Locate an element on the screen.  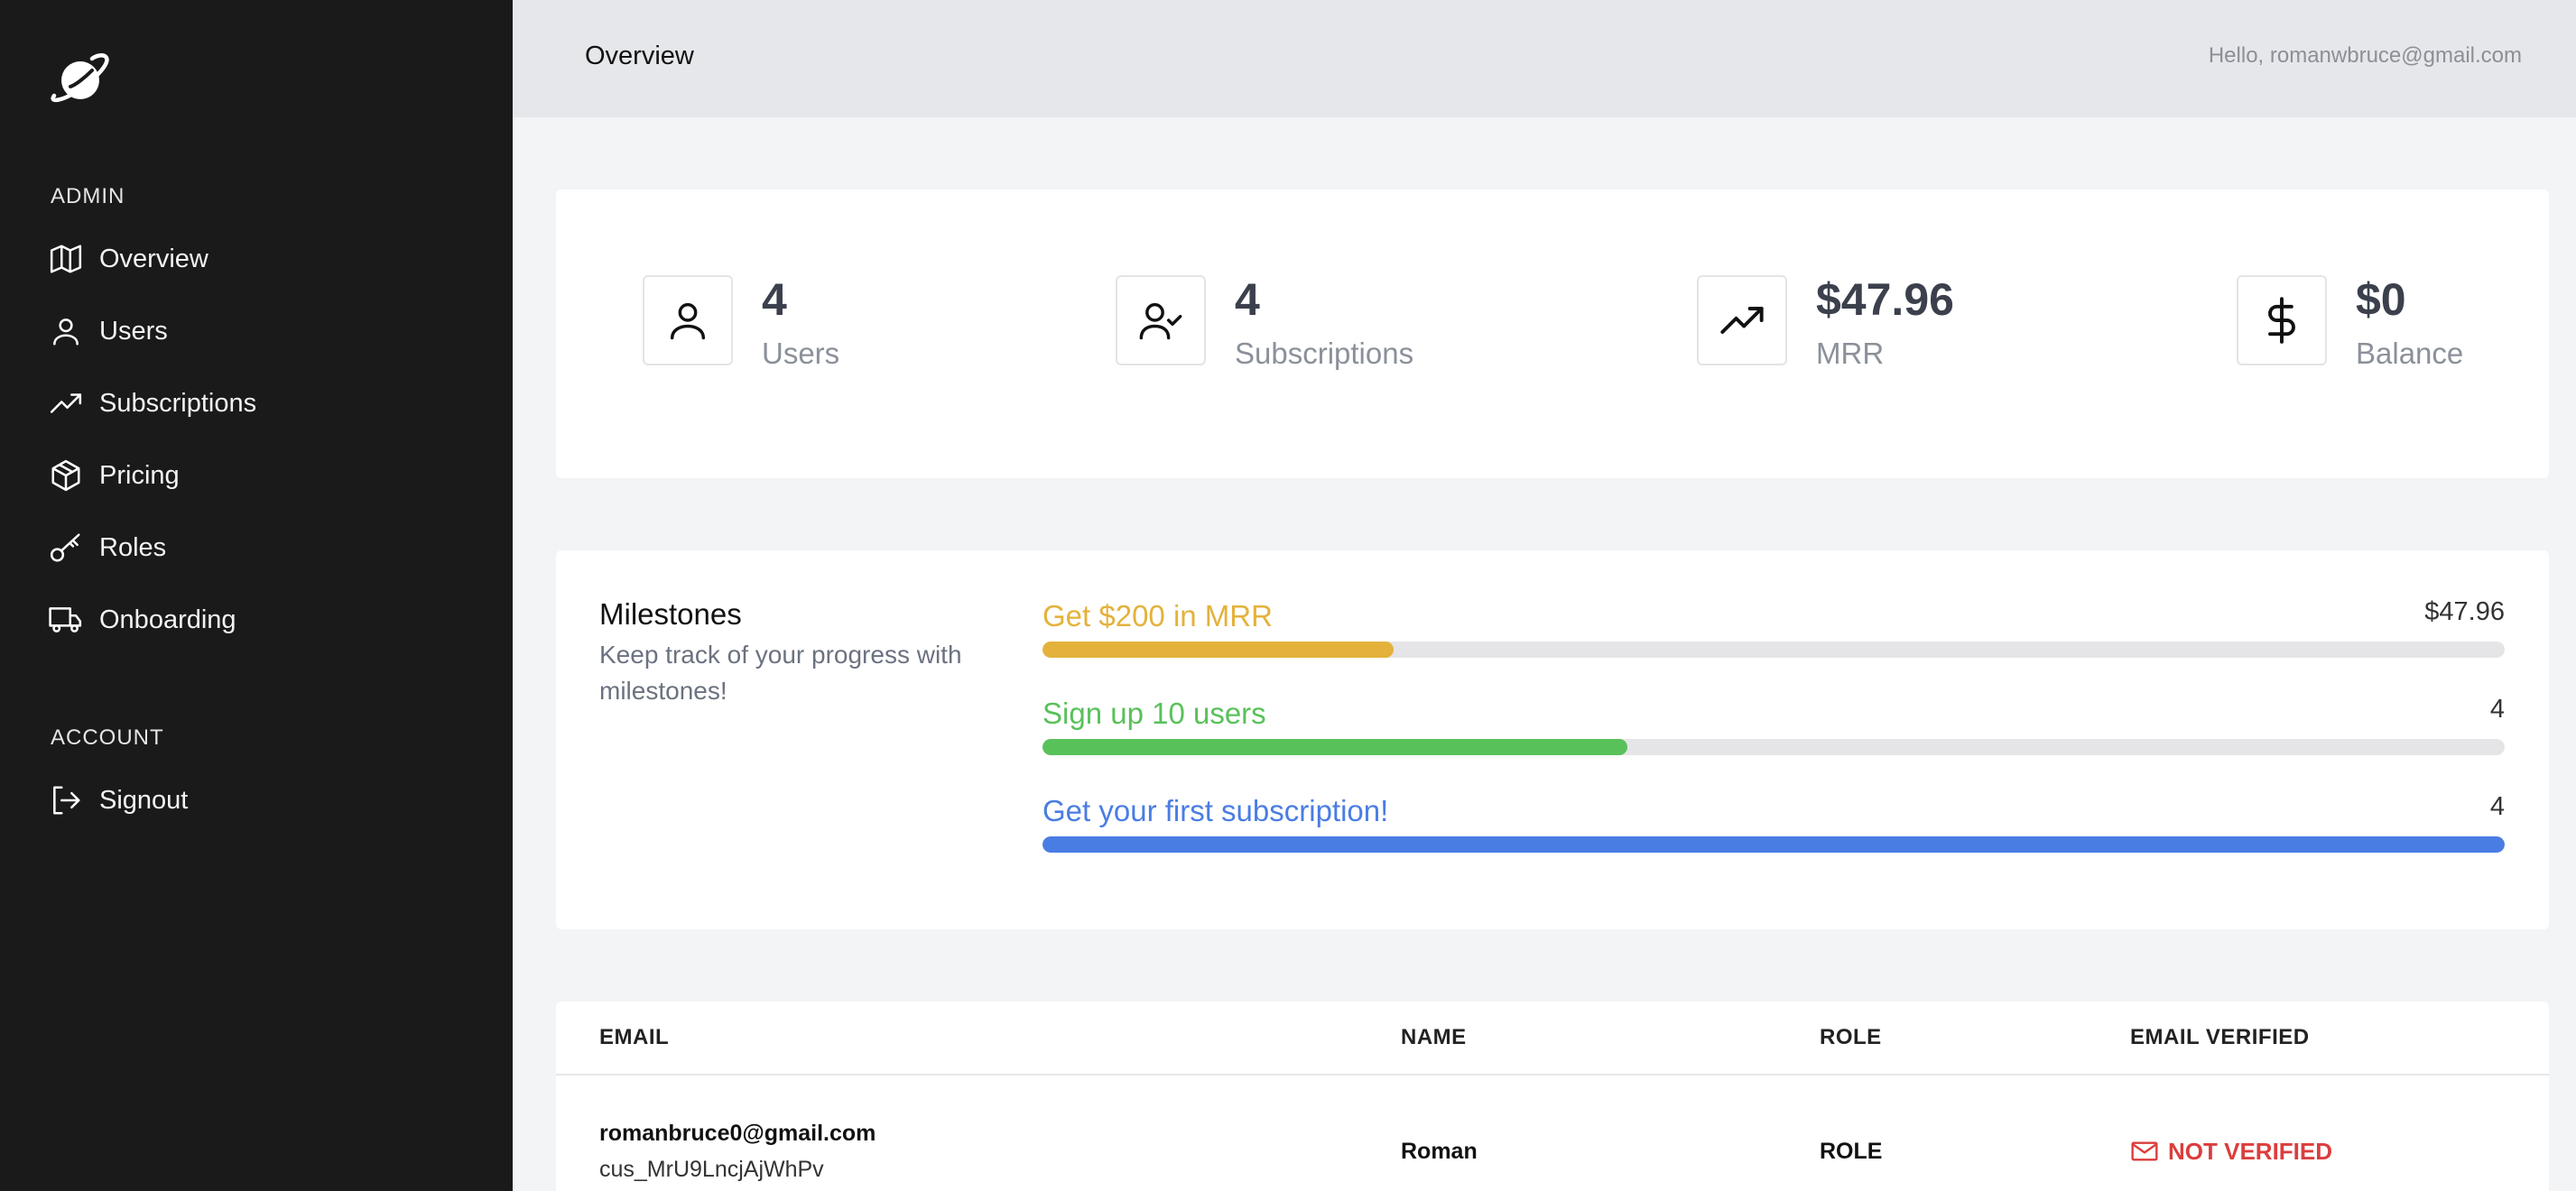
user-check-icon is located at coordinates (1160, 321).